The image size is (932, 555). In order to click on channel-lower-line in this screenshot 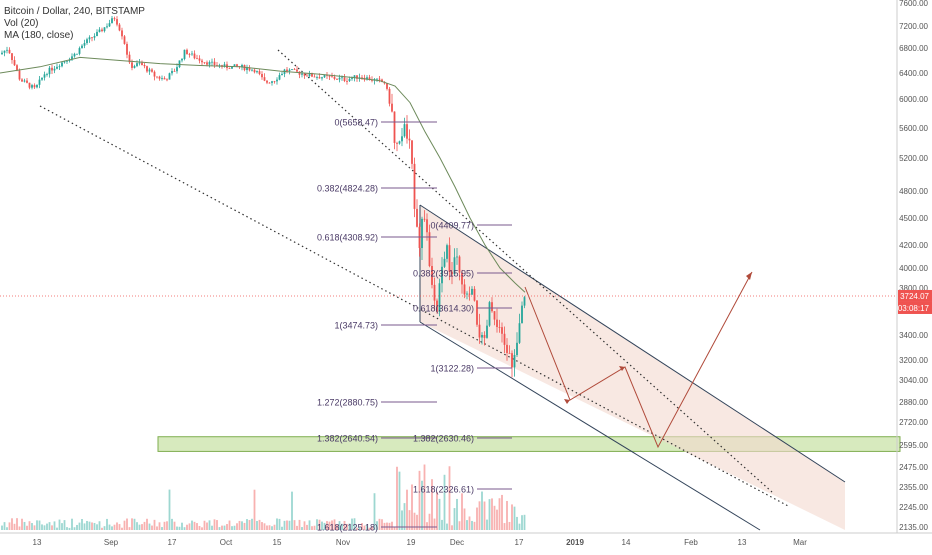, I will do `click(590, 426)`.